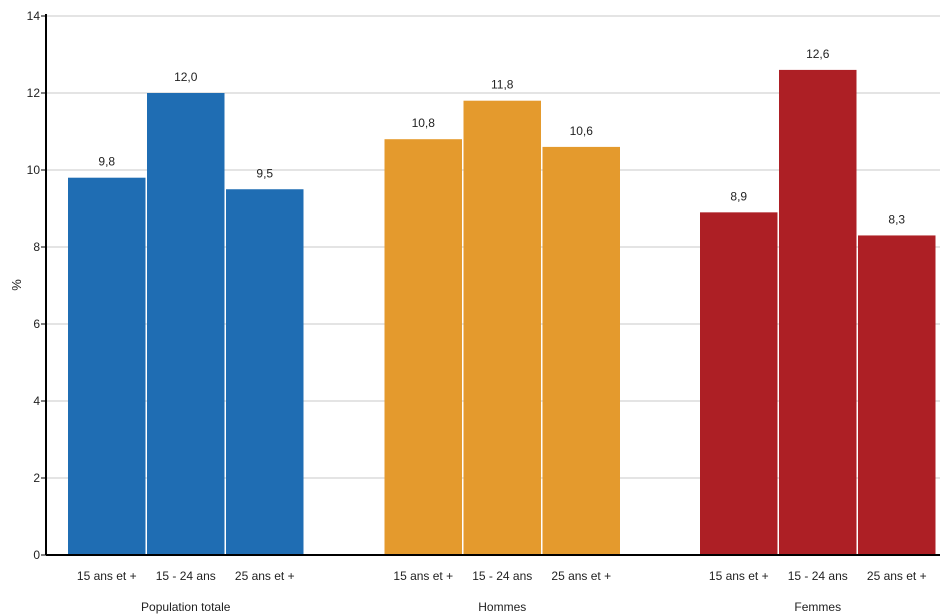 The height and width of the screenshot is (616, 940). Describe the element at coordinates (34, 93) in the screenshot. I see `y-tick-label: 12` at that location.